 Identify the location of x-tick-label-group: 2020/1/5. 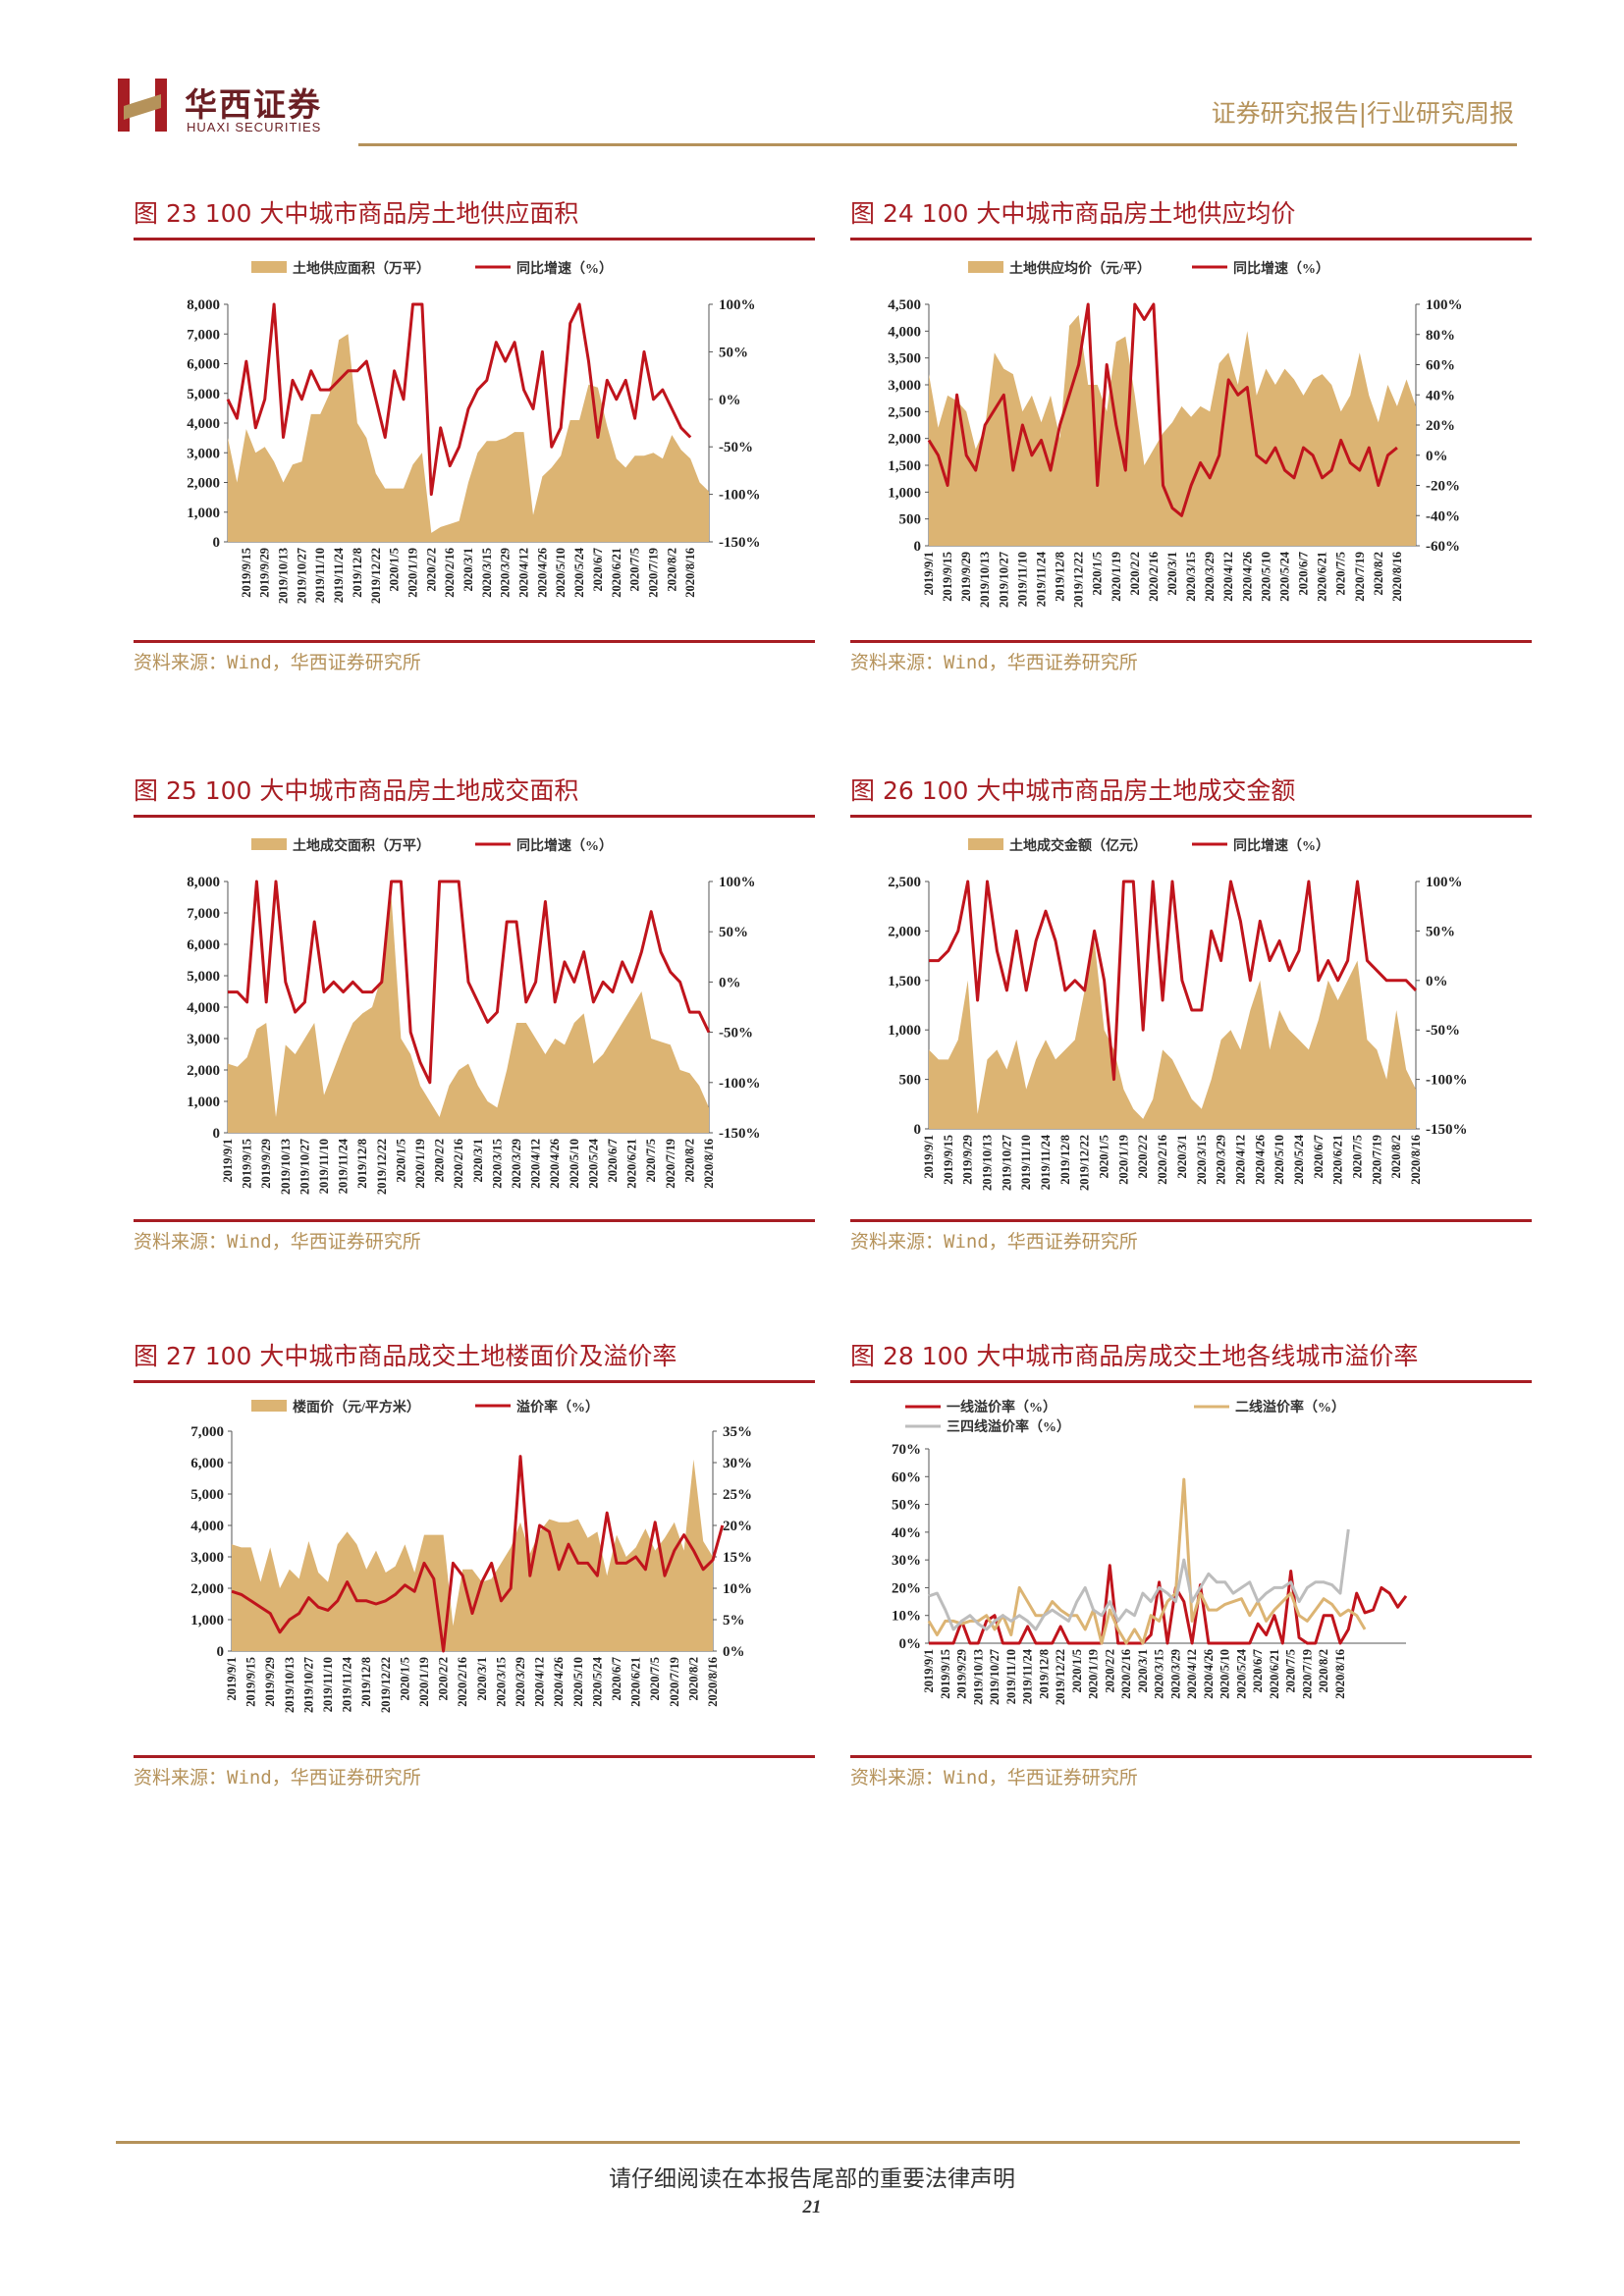
(400, 1160).